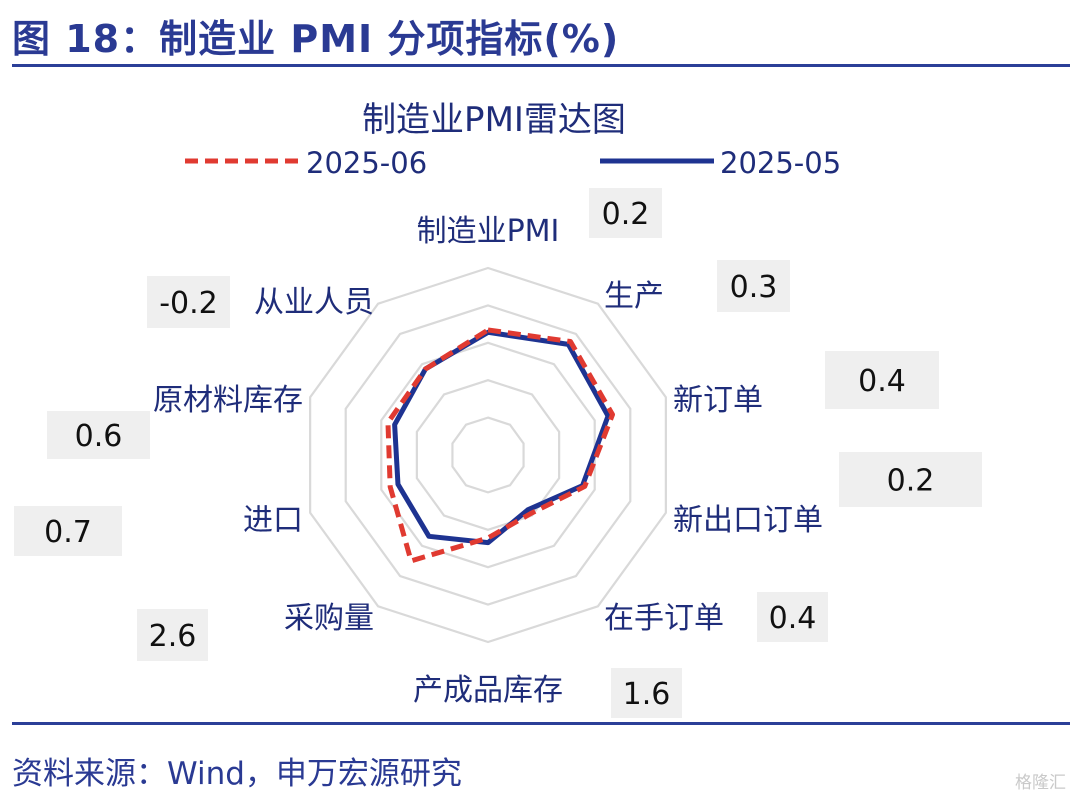 The width and height of the screenshot is (1080, 801). What do you see at coordinates (488, 231) in the screenshot?
I see `category-label: 制造业PMI` at bounding box center [488, 231].